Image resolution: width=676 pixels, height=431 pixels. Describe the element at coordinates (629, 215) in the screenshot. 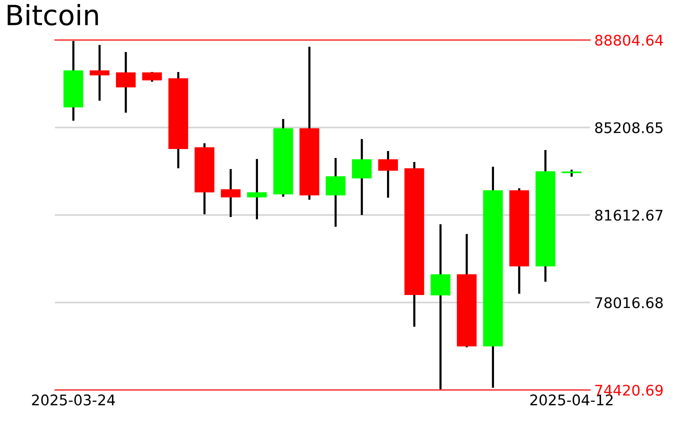

I see `y-tick-label: 81612.67` at that location.